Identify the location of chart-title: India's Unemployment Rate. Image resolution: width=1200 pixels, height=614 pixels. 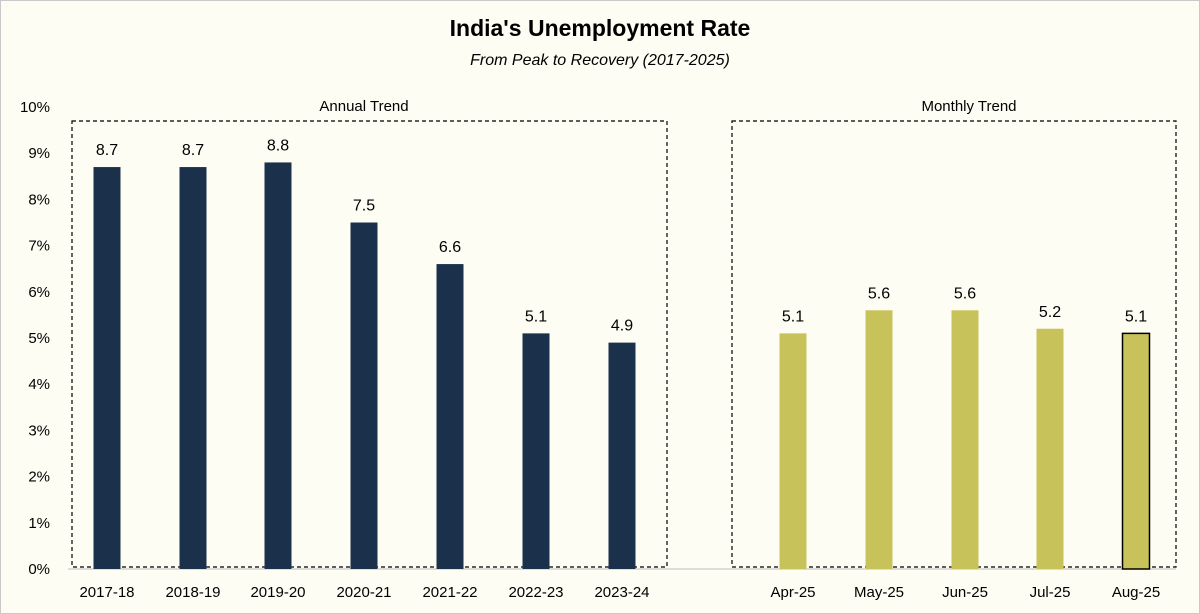
(600, 28).